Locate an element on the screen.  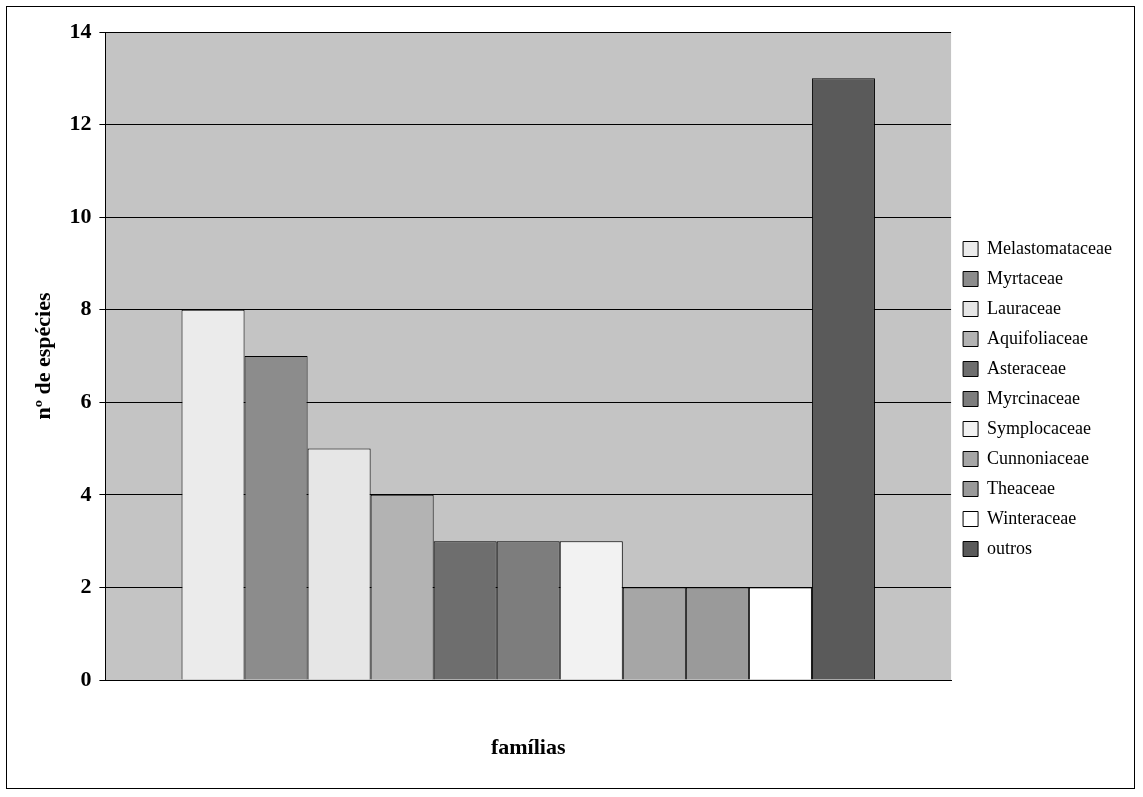
y-tick-label: 10 is located at coordinates (80, 215).